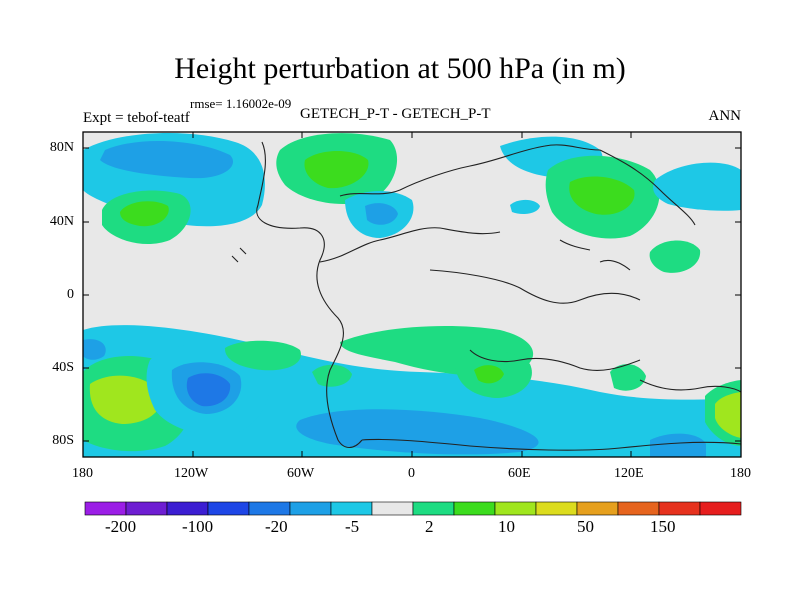 This screenshot has width=800, height=600. Describe the element at coordinates (585, 526) in the screenshot. I see `colorbar-label-7: 50` at that location.